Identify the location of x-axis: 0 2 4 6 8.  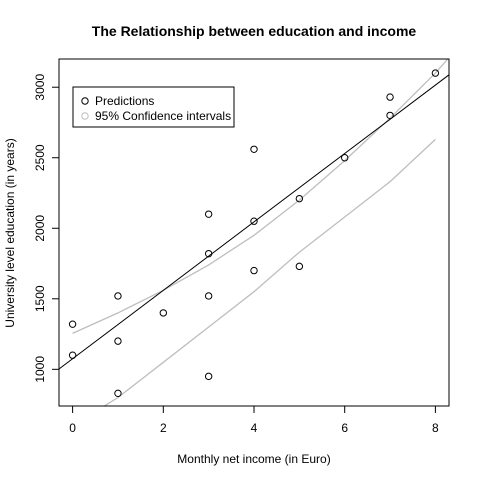
(254, 420).